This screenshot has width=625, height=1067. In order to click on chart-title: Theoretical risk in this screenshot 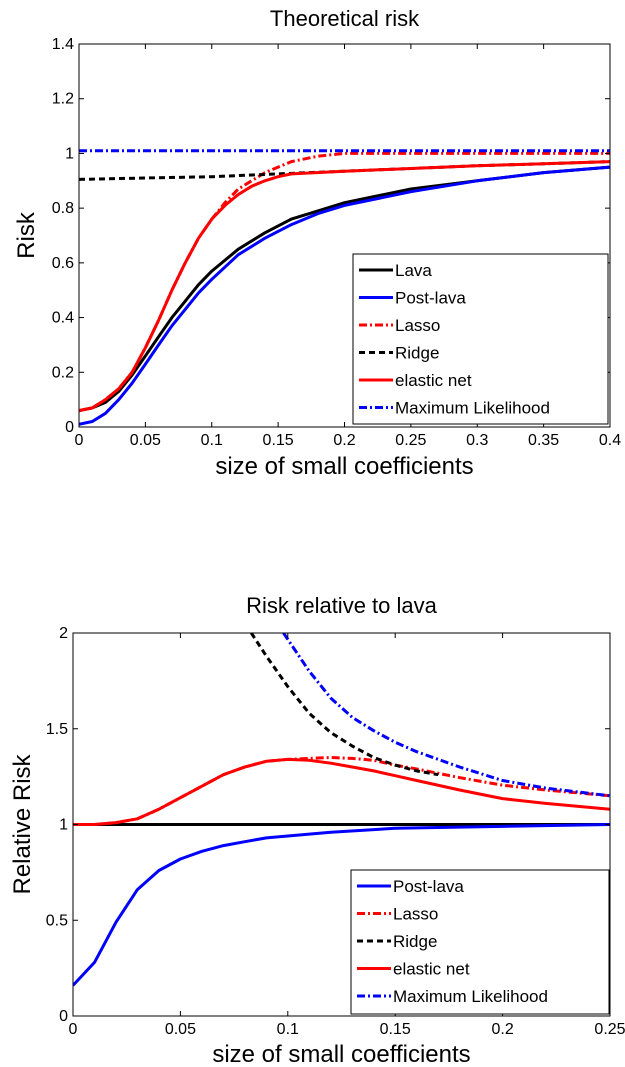, I will do `click(345, 18)`.